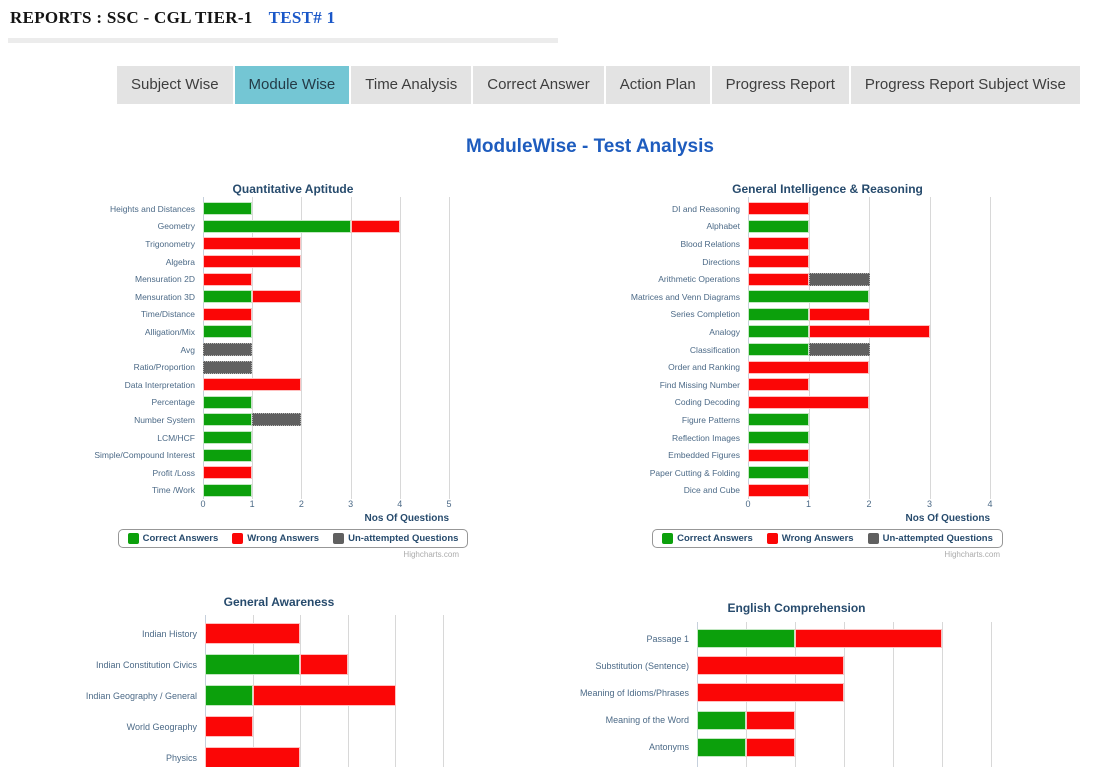 This screenshot has height=767, width=1119. I want to click on category-label: Reflection Images, so click(695, 438).